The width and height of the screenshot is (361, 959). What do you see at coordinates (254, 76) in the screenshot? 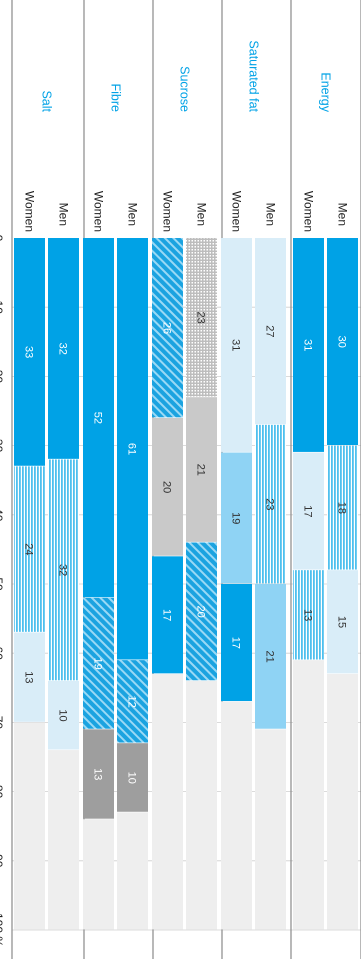
I see `group-label: Saturated fat` at bounding box center [254, 76].